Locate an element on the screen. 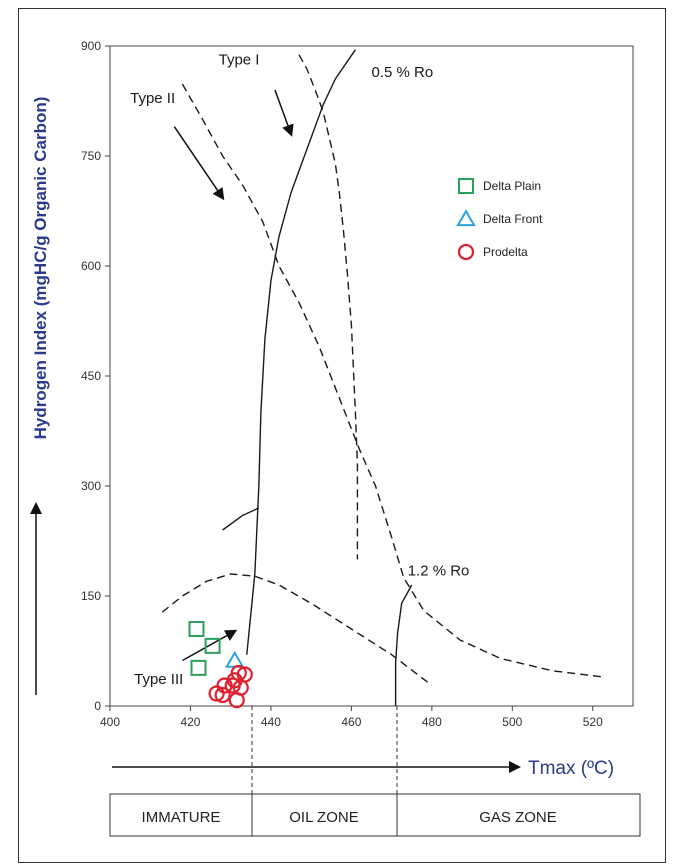 This screenshot has width=673, height=865. curve-5-curve is located at coordinates (241, 519).